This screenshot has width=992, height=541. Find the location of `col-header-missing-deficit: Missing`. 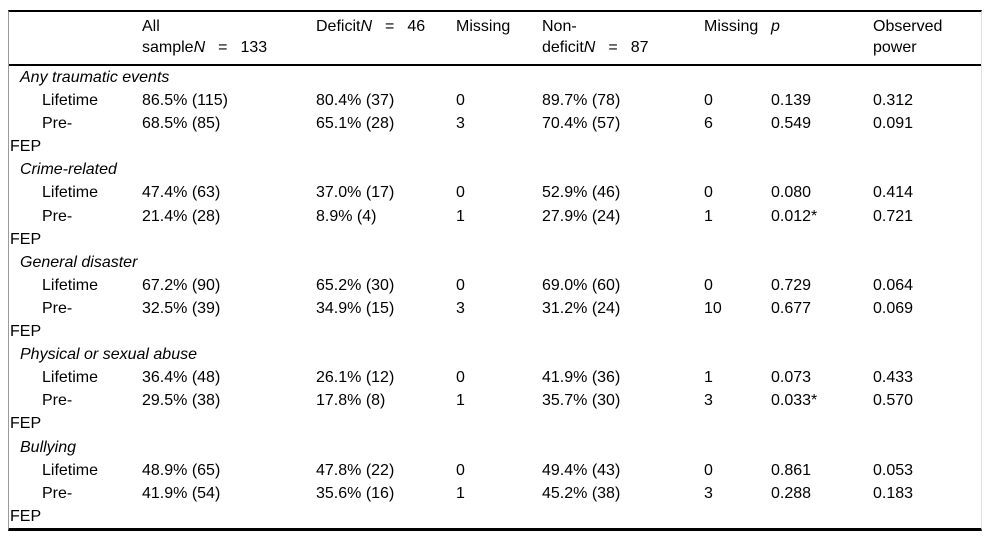

col-header-missing-deficit: Missing is located at coordinates (483, 26).